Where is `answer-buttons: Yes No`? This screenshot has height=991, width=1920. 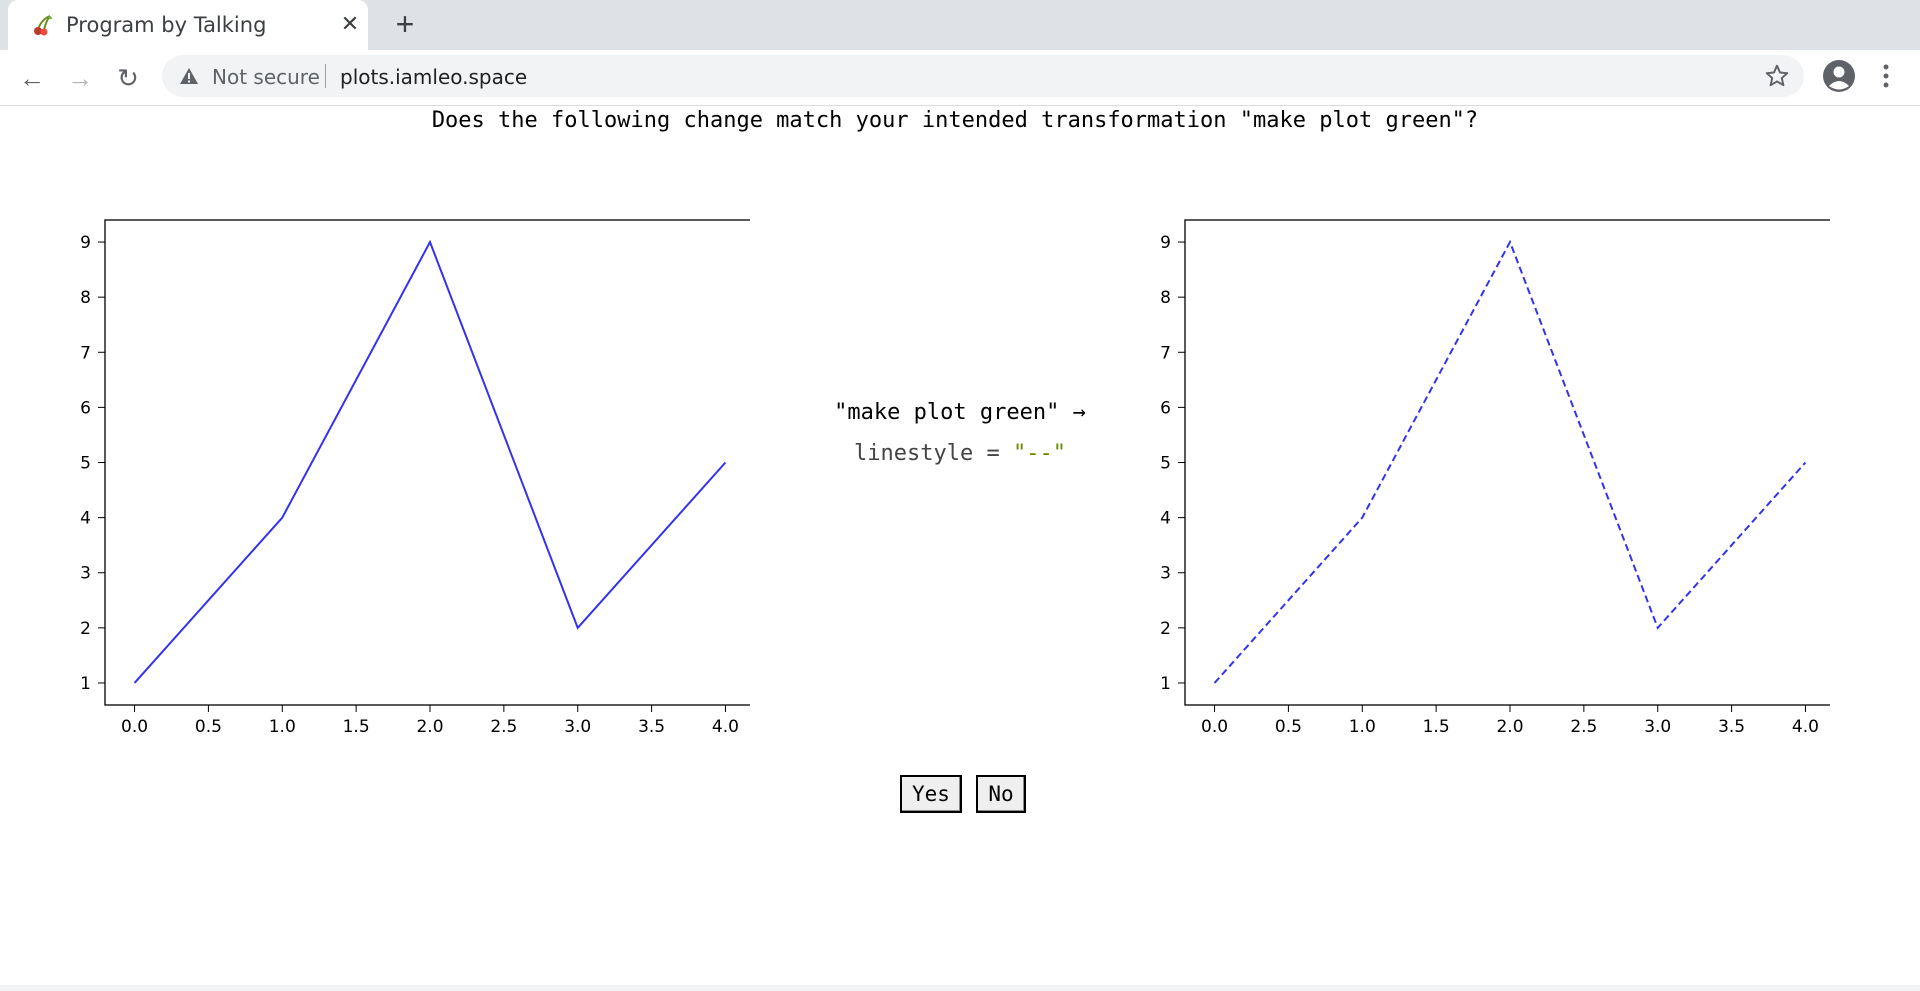 answer-buttons: Yes No is located at coordinates (968, 794).